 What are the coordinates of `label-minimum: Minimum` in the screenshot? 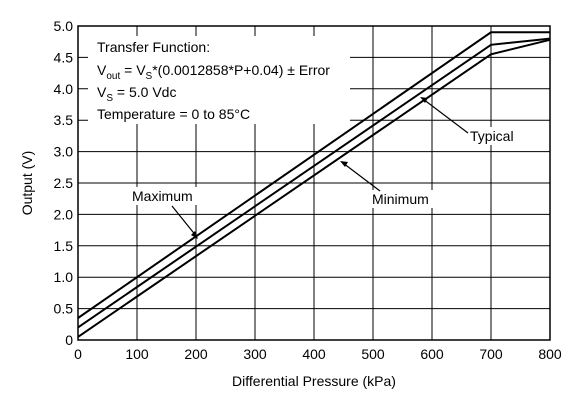 It's located at (400, 199).